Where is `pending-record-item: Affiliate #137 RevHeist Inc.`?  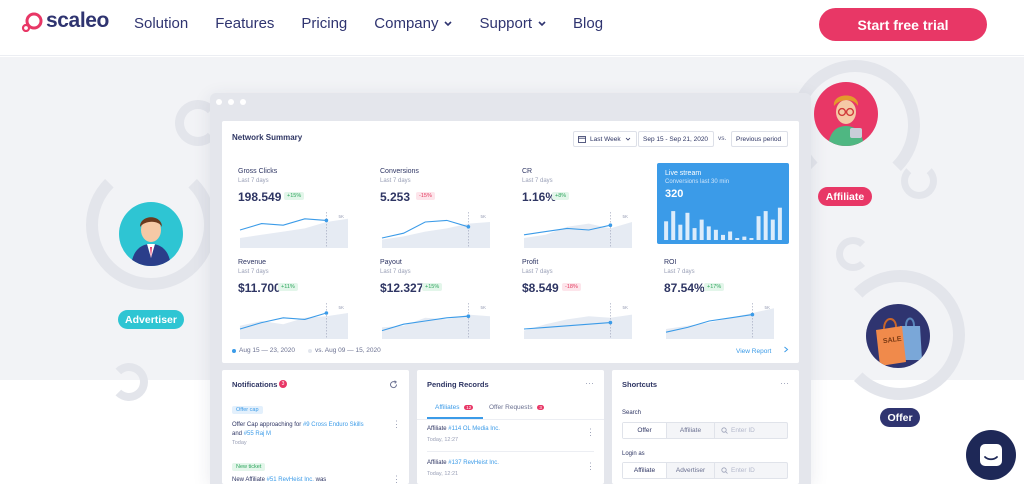
pending-record-item: Affiliate #137 RevHeist Inc. is located at coordinates (463, 463).